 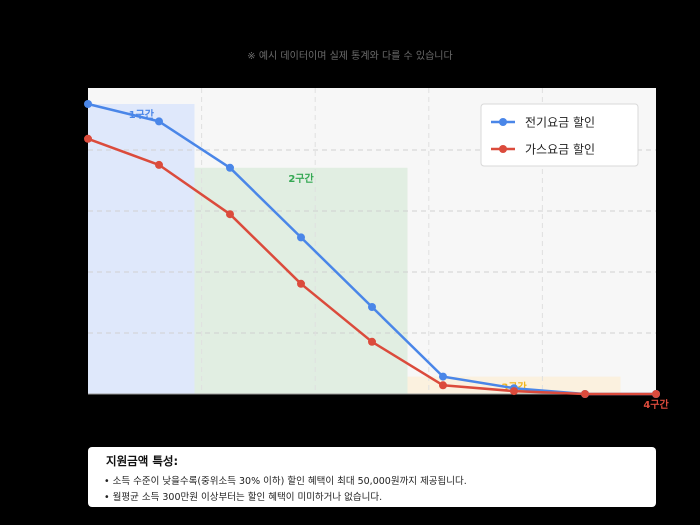 What do you see at coordinates (243, 497) in the screenshot?
I see `info-line-2: • 월평균 소득 300만원 이상부터는 할인 혜택이 미미하거나 없습니다.` at bounding box center [243, 497].